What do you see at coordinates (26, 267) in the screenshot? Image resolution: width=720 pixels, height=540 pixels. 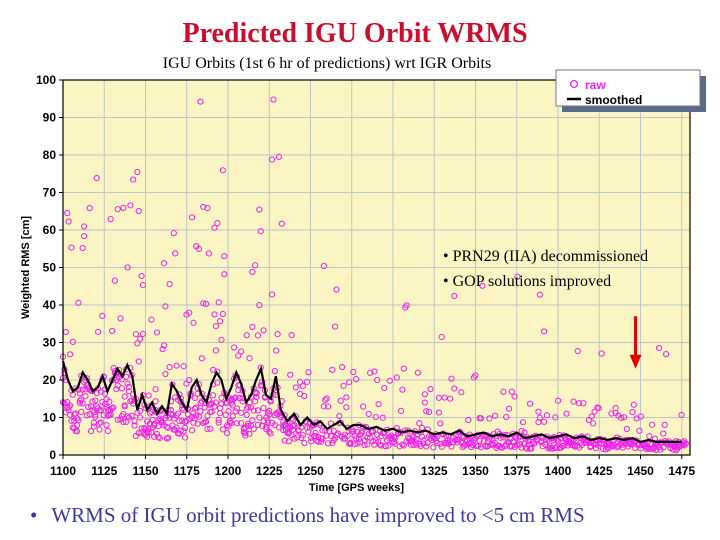 I see `y-axis-label: Weighted RMS [cm]` at bounding box center [26, 267].